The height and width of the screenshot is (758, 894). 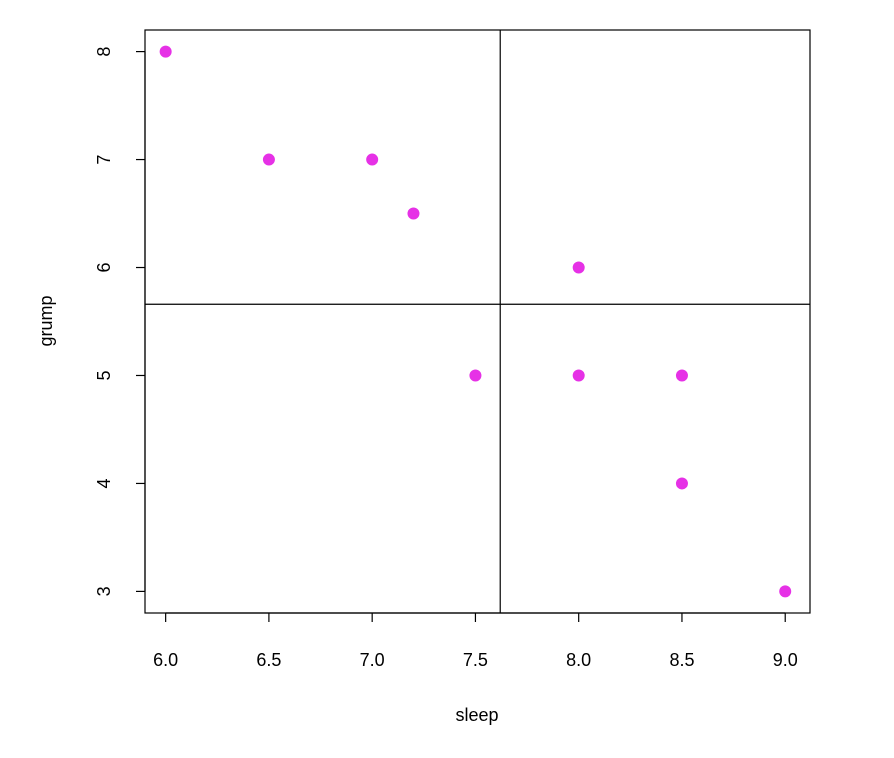 What do you see at coordinates (104, 52) in the screenshot?
I see `y-tick-label: 8` at bounding box center [104, 52].